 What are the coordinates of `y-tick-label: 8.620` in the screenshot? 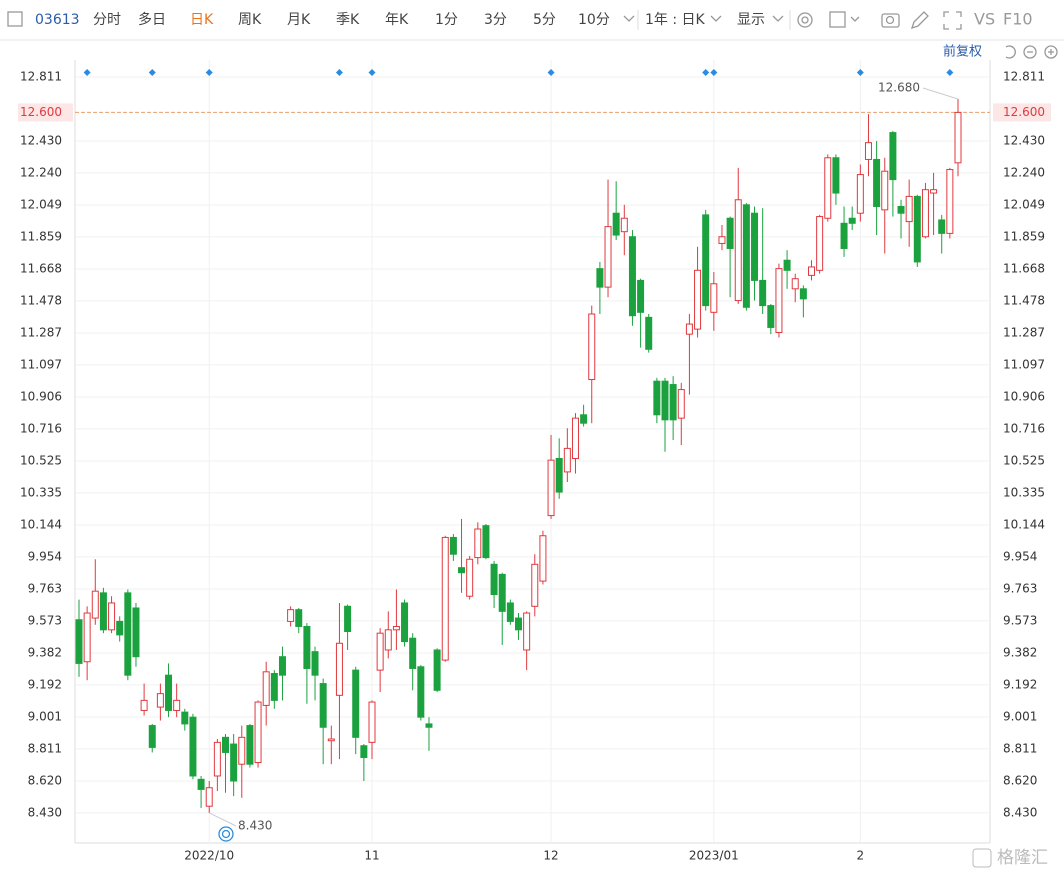 It's located at (45, 781).